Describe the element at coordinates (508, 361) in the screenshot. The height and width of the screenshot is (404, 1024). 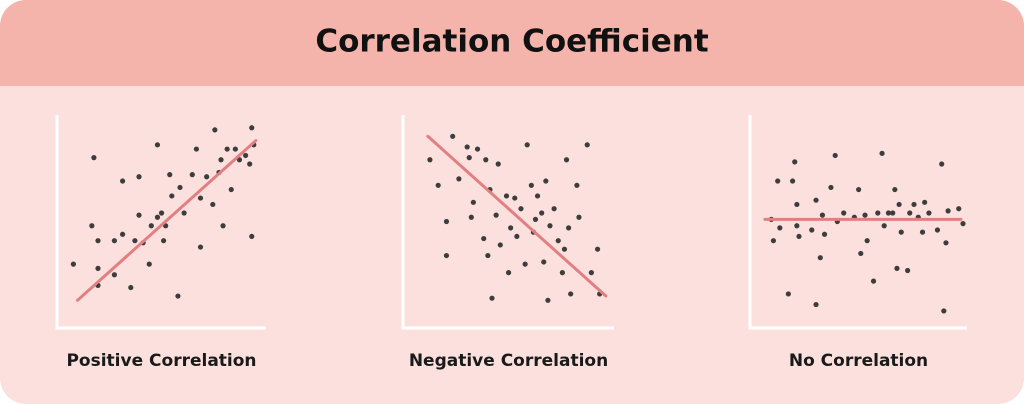
I see `chart-caption: Negative Correlation` at that location.